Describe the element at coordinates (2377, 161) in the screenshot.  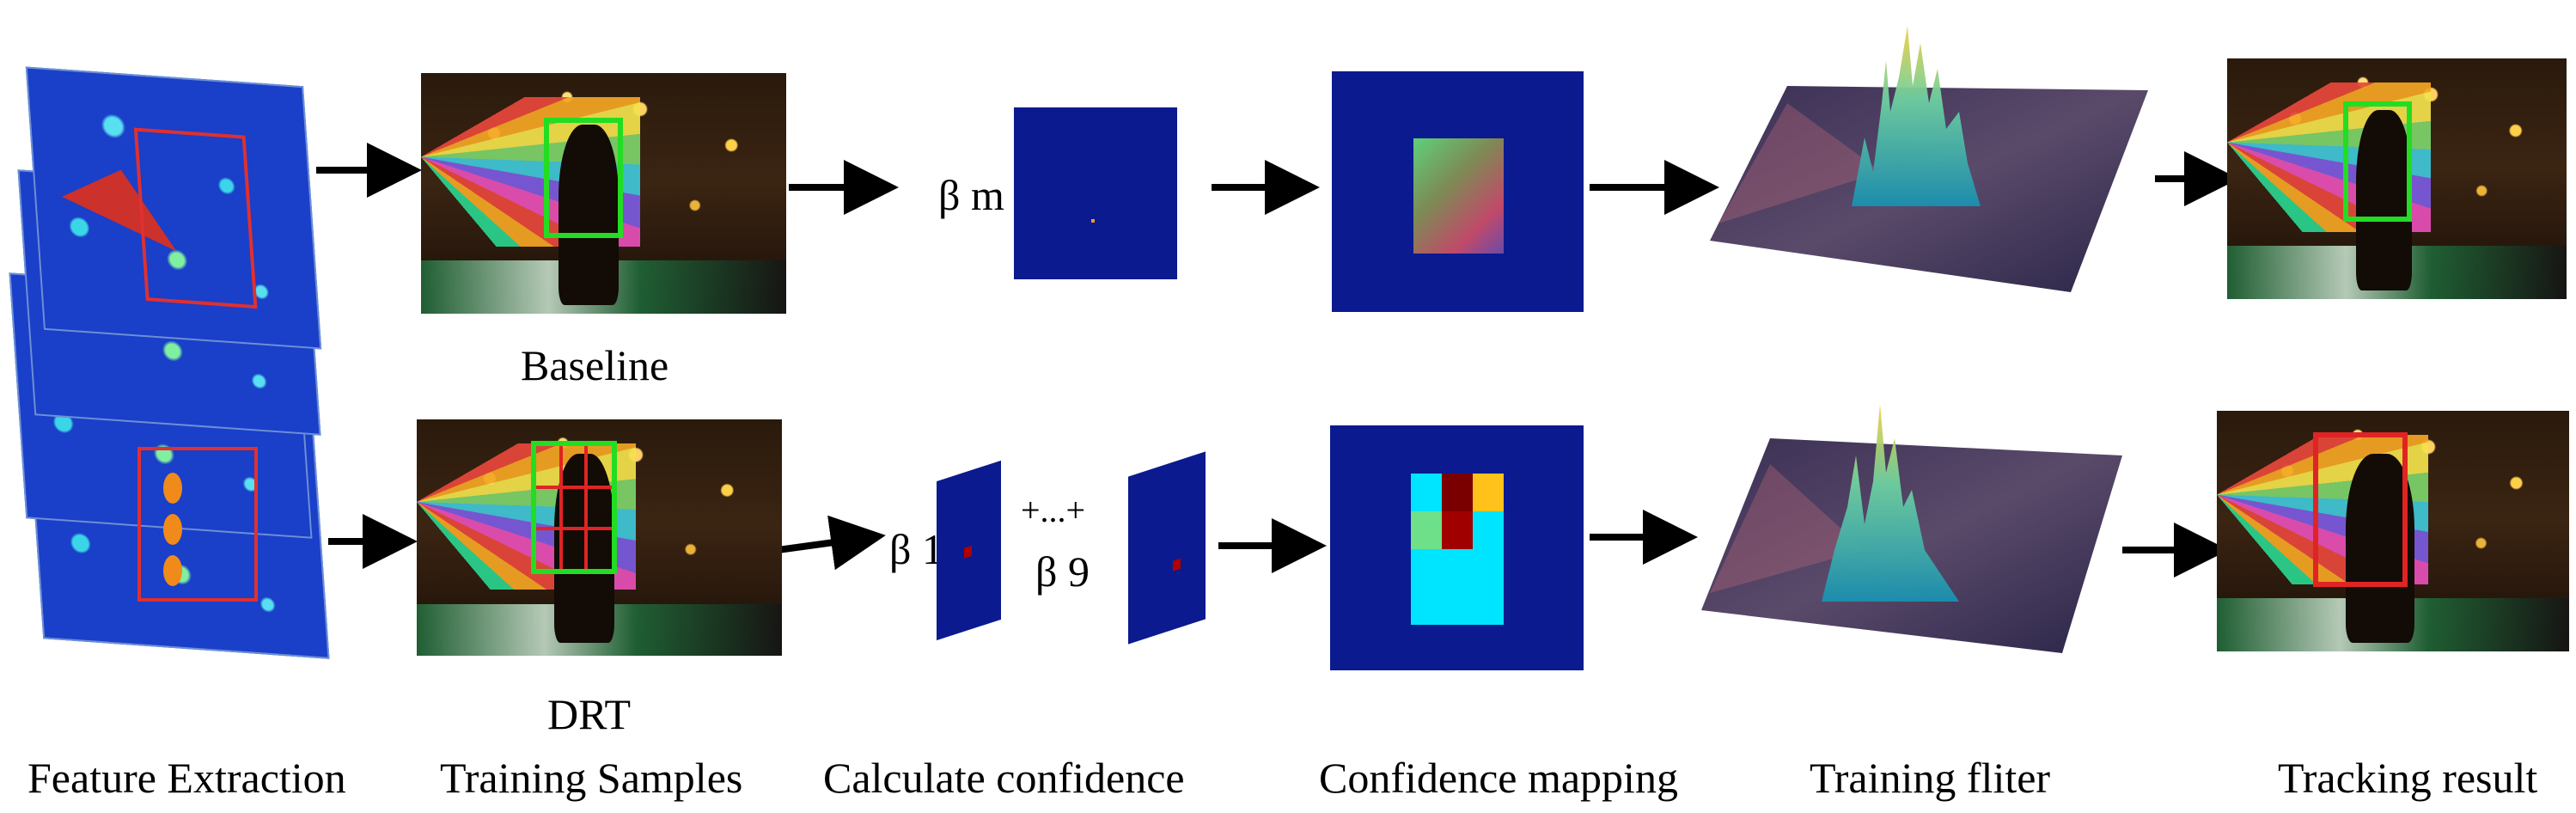
I see `baseline-result-green-box` at that location.